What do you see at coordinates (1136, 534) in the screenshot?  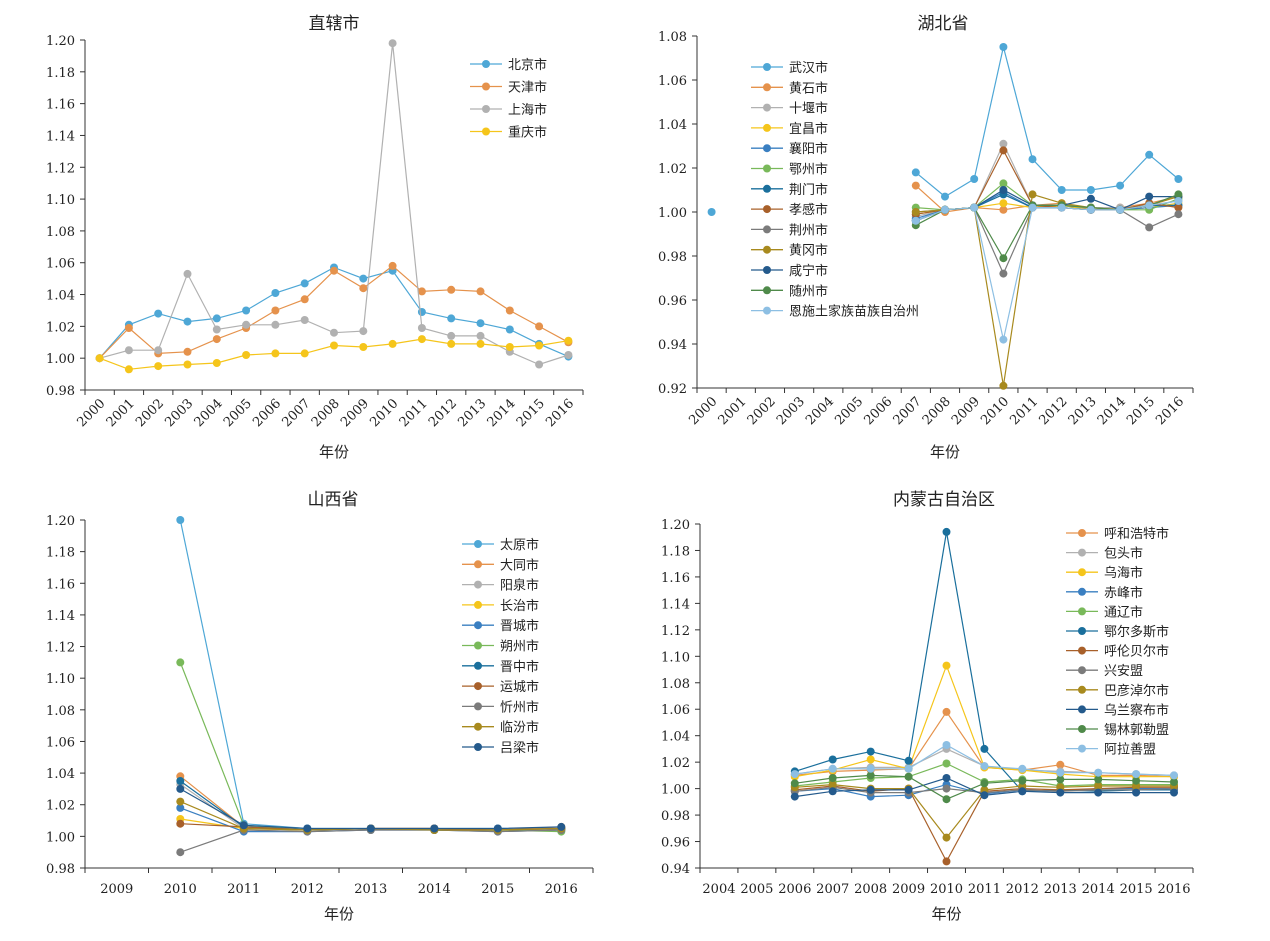 I see `legend-label: 呼和浩特市` at bounding box center [1136, 534].